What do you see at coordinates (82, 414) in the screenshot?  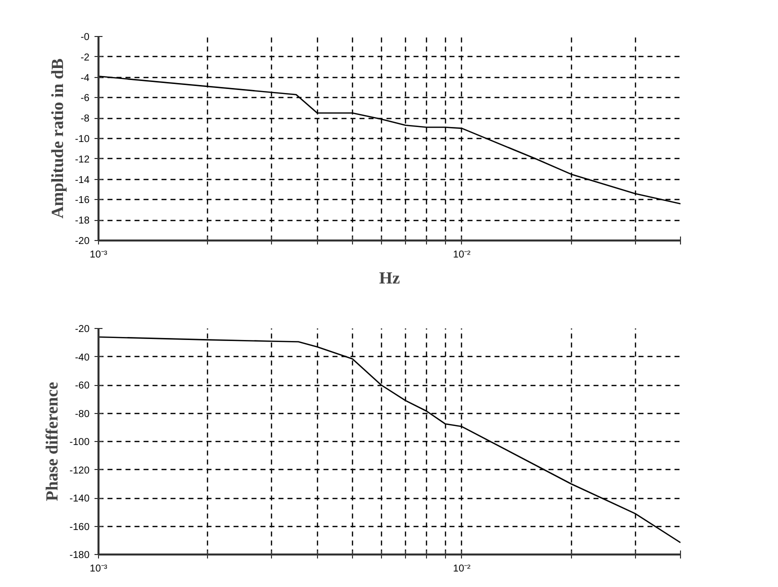 I see `y-tick-label: -80` at bounding box center [82, 414].